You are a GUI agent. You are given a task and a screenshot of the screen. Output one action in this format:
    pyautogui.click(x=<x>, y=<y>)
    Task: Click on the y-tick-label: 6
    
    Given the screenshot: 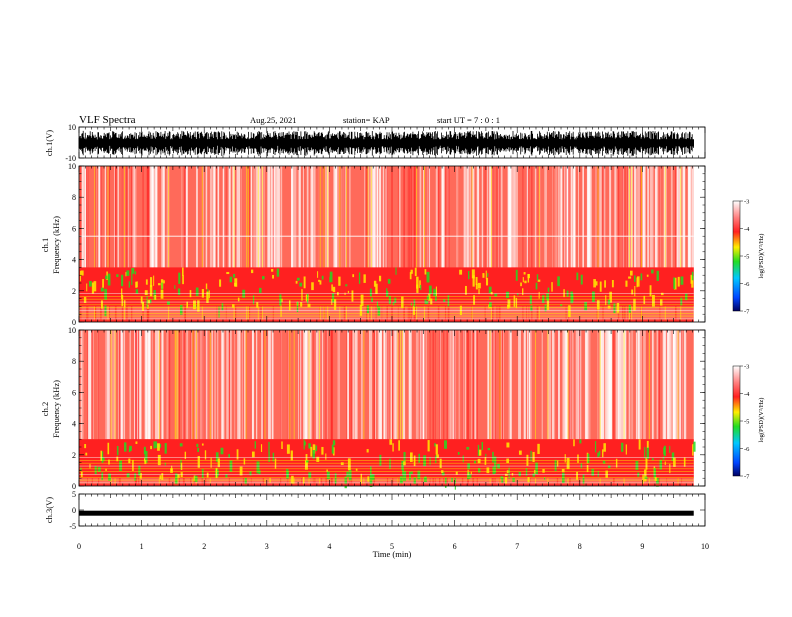 What is the action you would take?
    pyautogui.click(x=74, y=392)
    